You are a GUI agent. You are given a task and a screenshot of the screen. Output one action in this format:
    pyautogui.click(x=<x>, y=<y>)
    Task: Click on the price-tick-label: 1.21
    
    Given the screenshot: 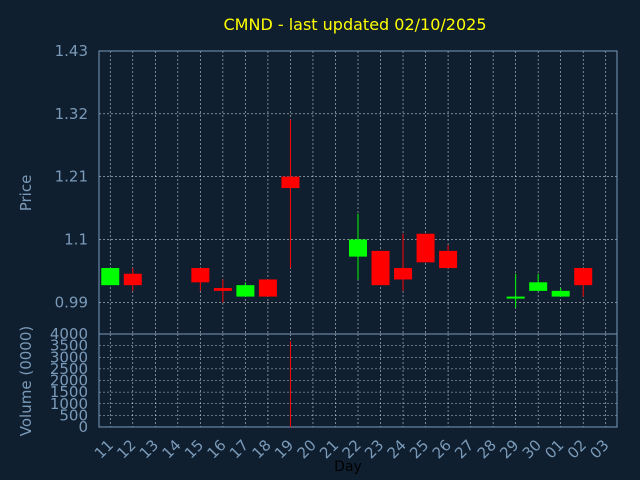 What is the action you would take?
    pyautogui.click(x=71, y=177)
    